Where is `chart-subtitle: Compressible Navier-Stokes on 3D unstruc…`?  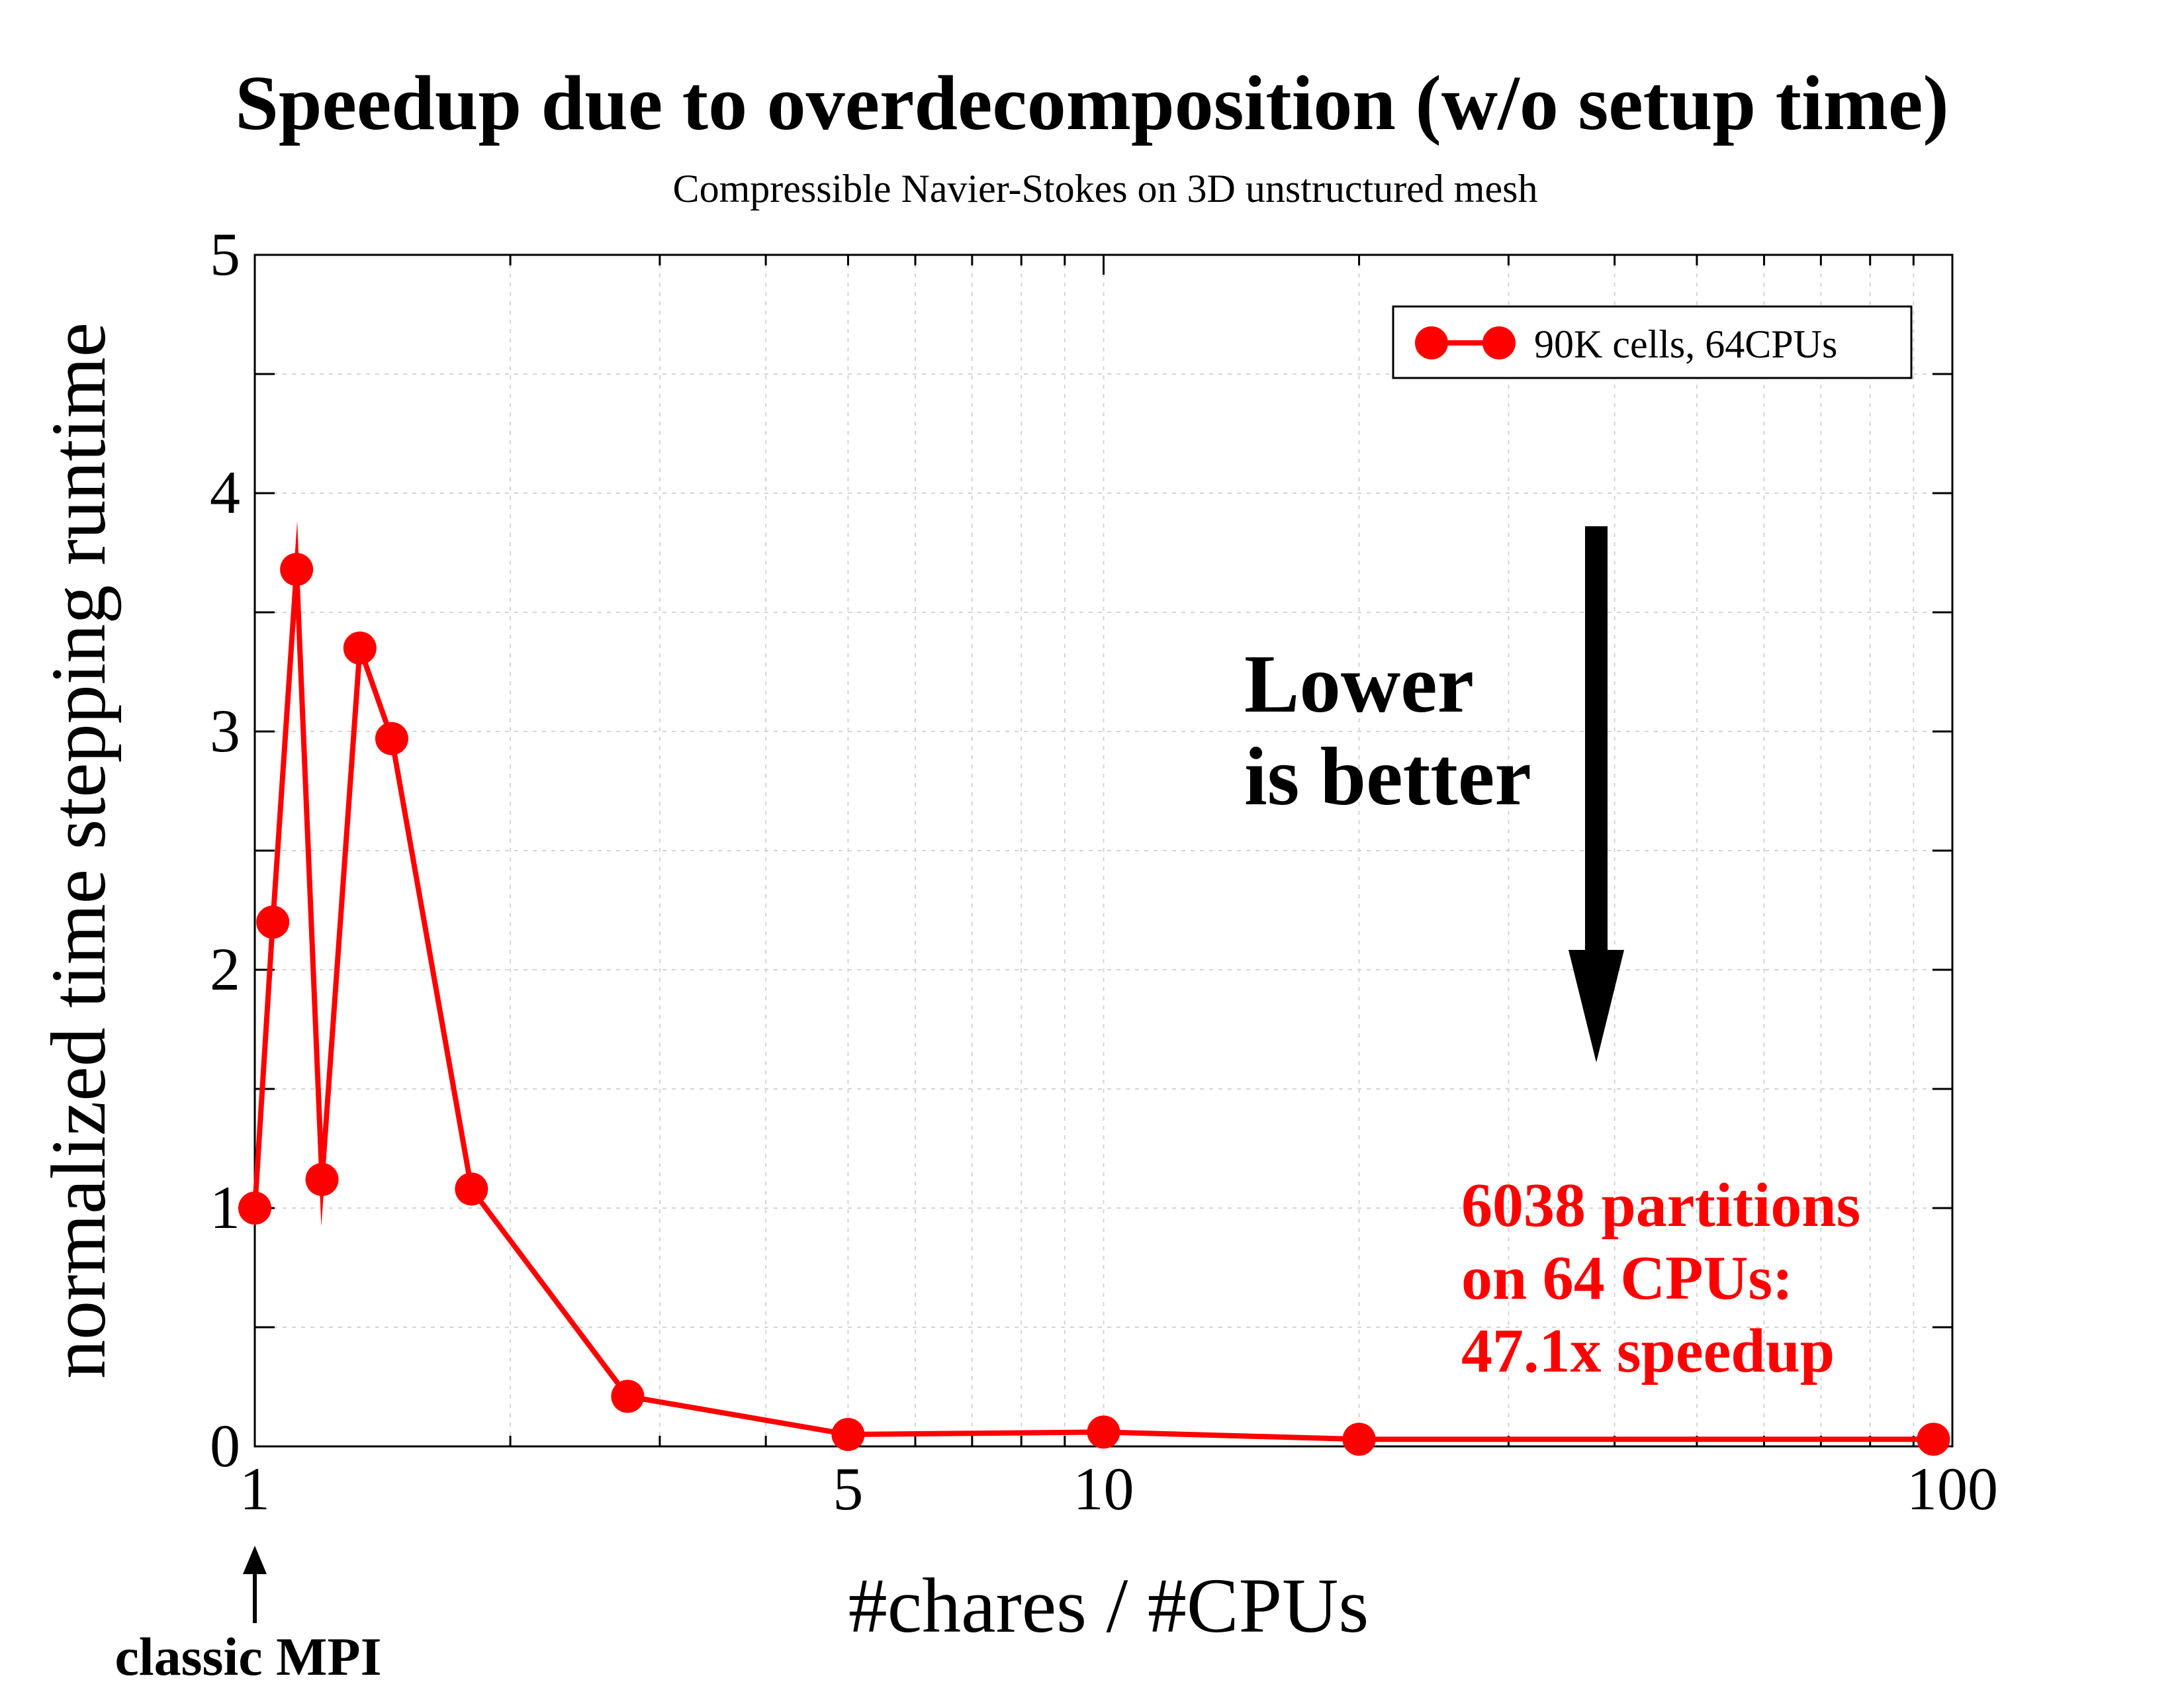 chart-subtitle: Compressible Navier-Stokes on 3D unstruc… is located at coordinates (1105, 189).